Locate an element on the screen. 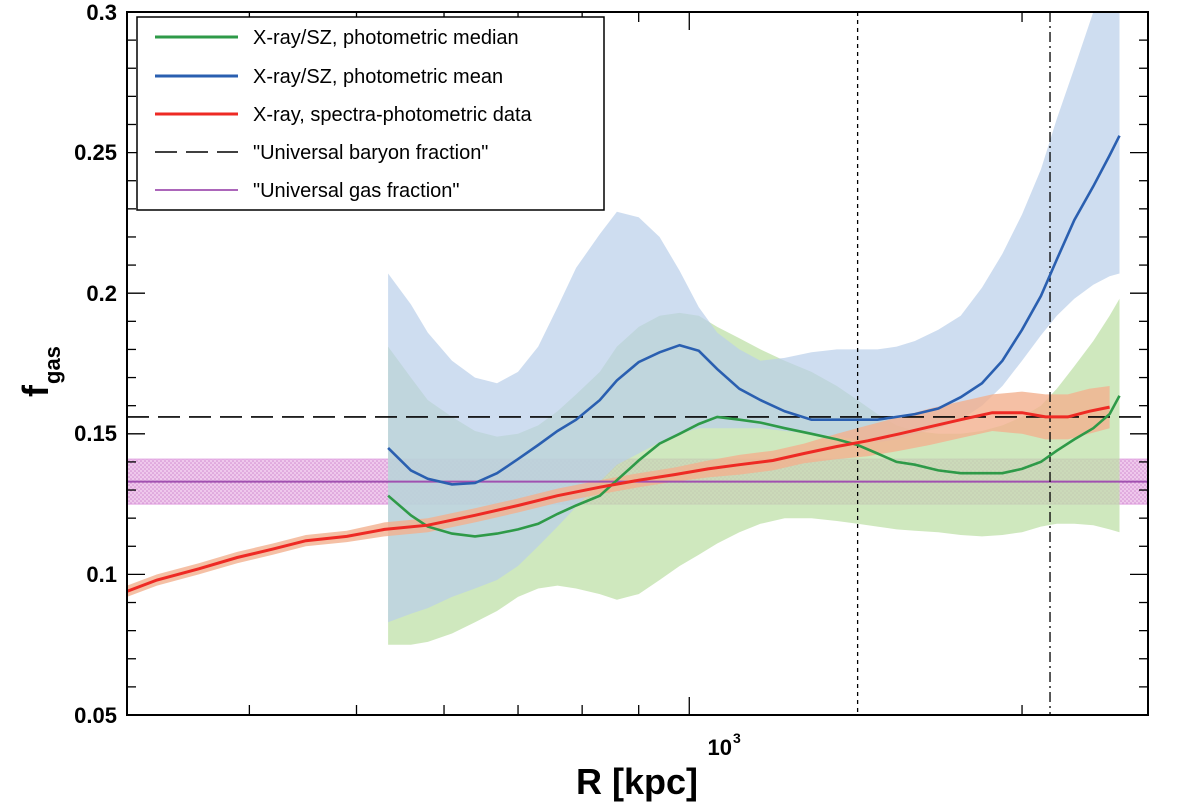 The width and height of the screenshot is (1200, 805). legend-item: X-ray/SZ, photometric mean is located at coordinates (329, 77).